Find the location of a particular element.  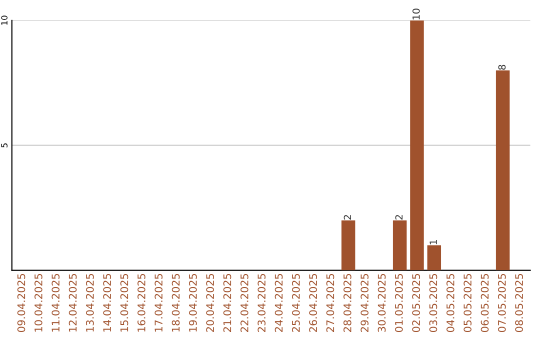

x-tick-label: 23.04.2025 is located at coordinates (262, 303).